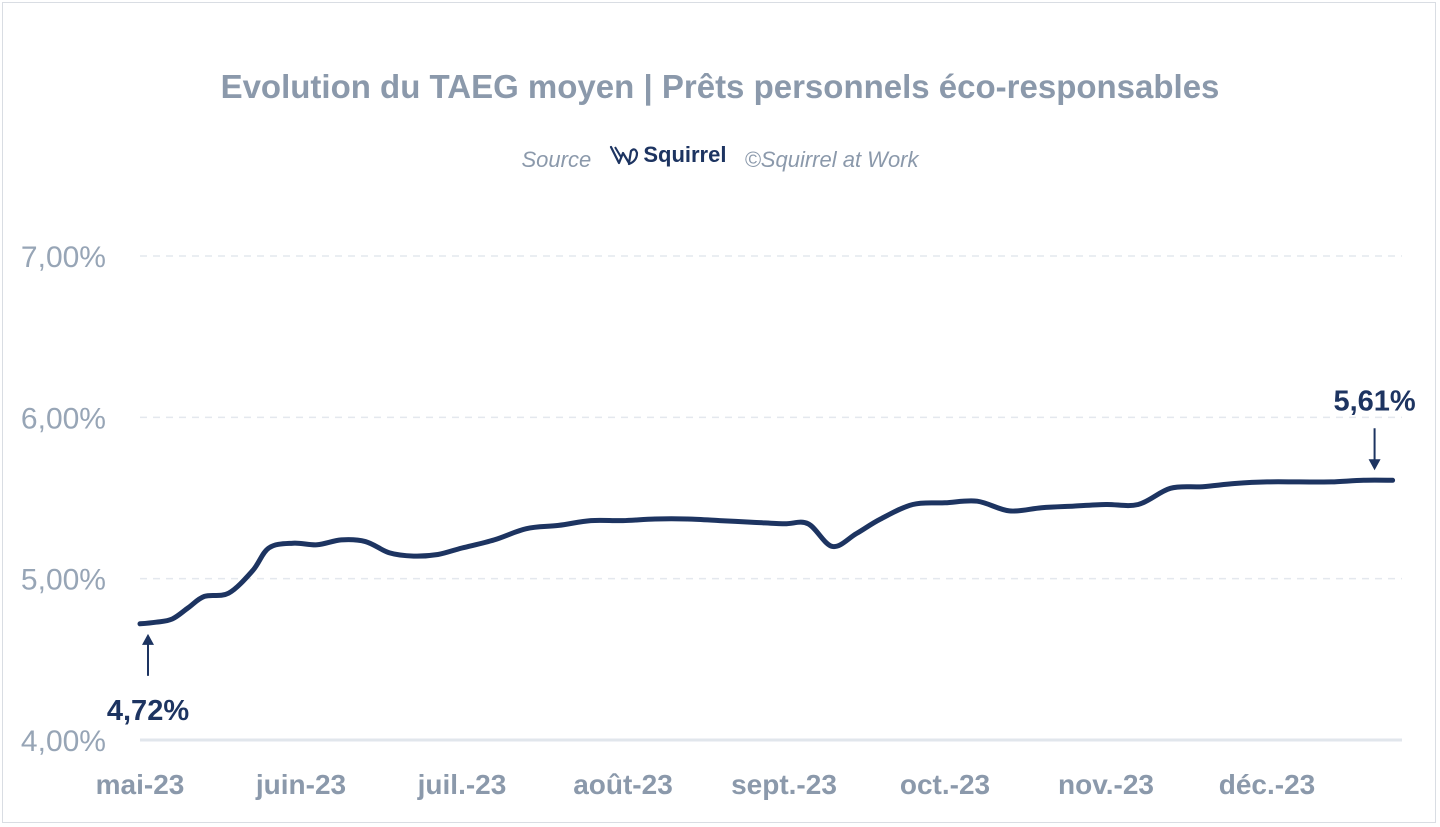 This screenshot has height=827, width=1440. Describe the element at coordinates (623, 784) in the screenshot. I see `x-tick-label: août-23` at that location.